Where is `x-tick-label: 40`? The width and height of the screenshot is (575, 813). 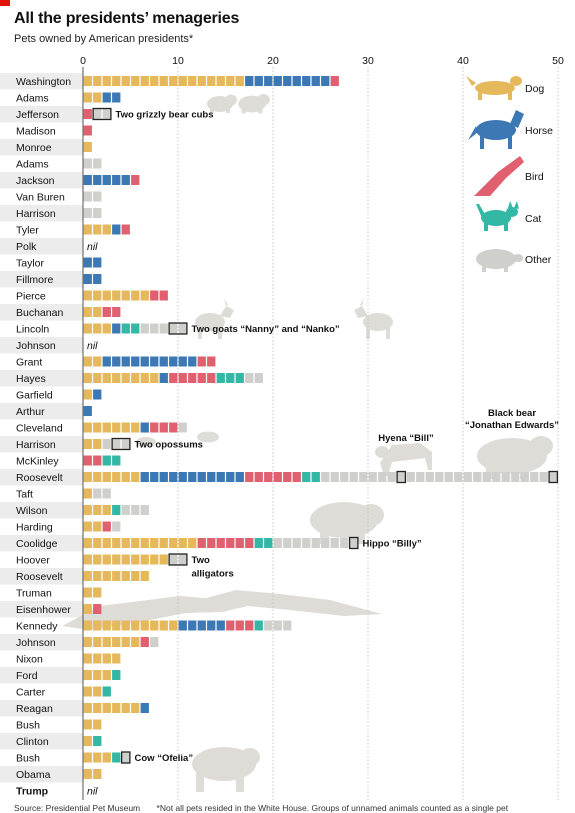
x-tick-label: 40 is located at coordinates (463, 61).